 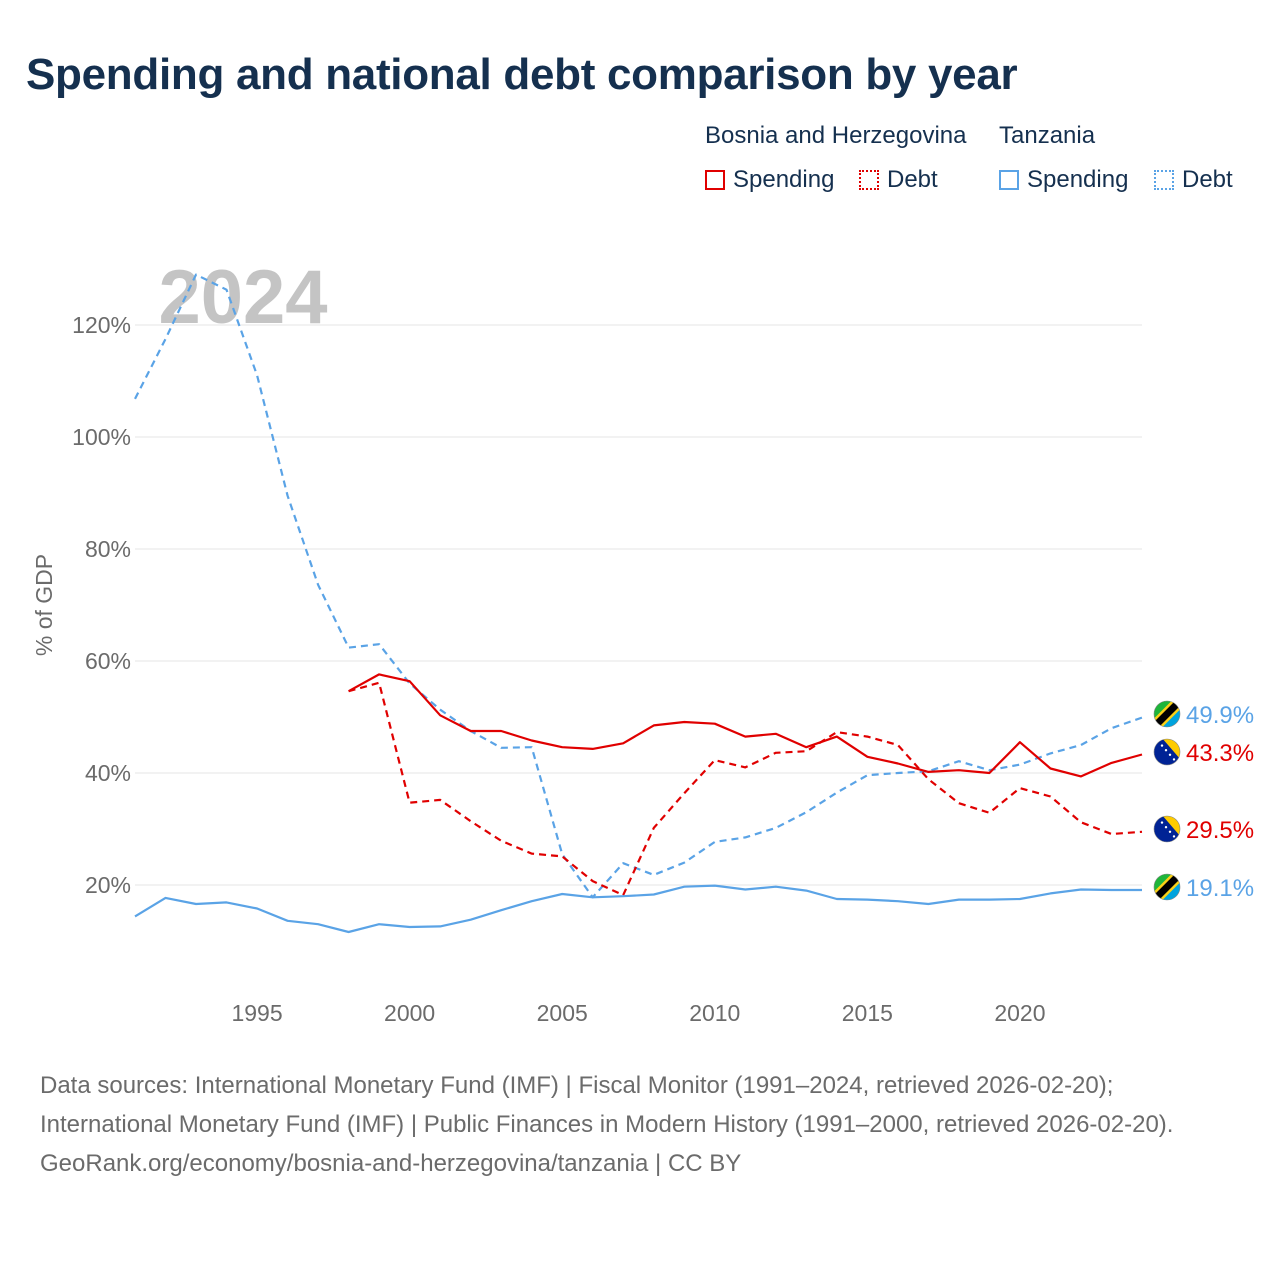 What do you see at coordinates (745, 789) in the screenshot?
I see `series-line-debt-bosnia` at bounding box center [745, 789].